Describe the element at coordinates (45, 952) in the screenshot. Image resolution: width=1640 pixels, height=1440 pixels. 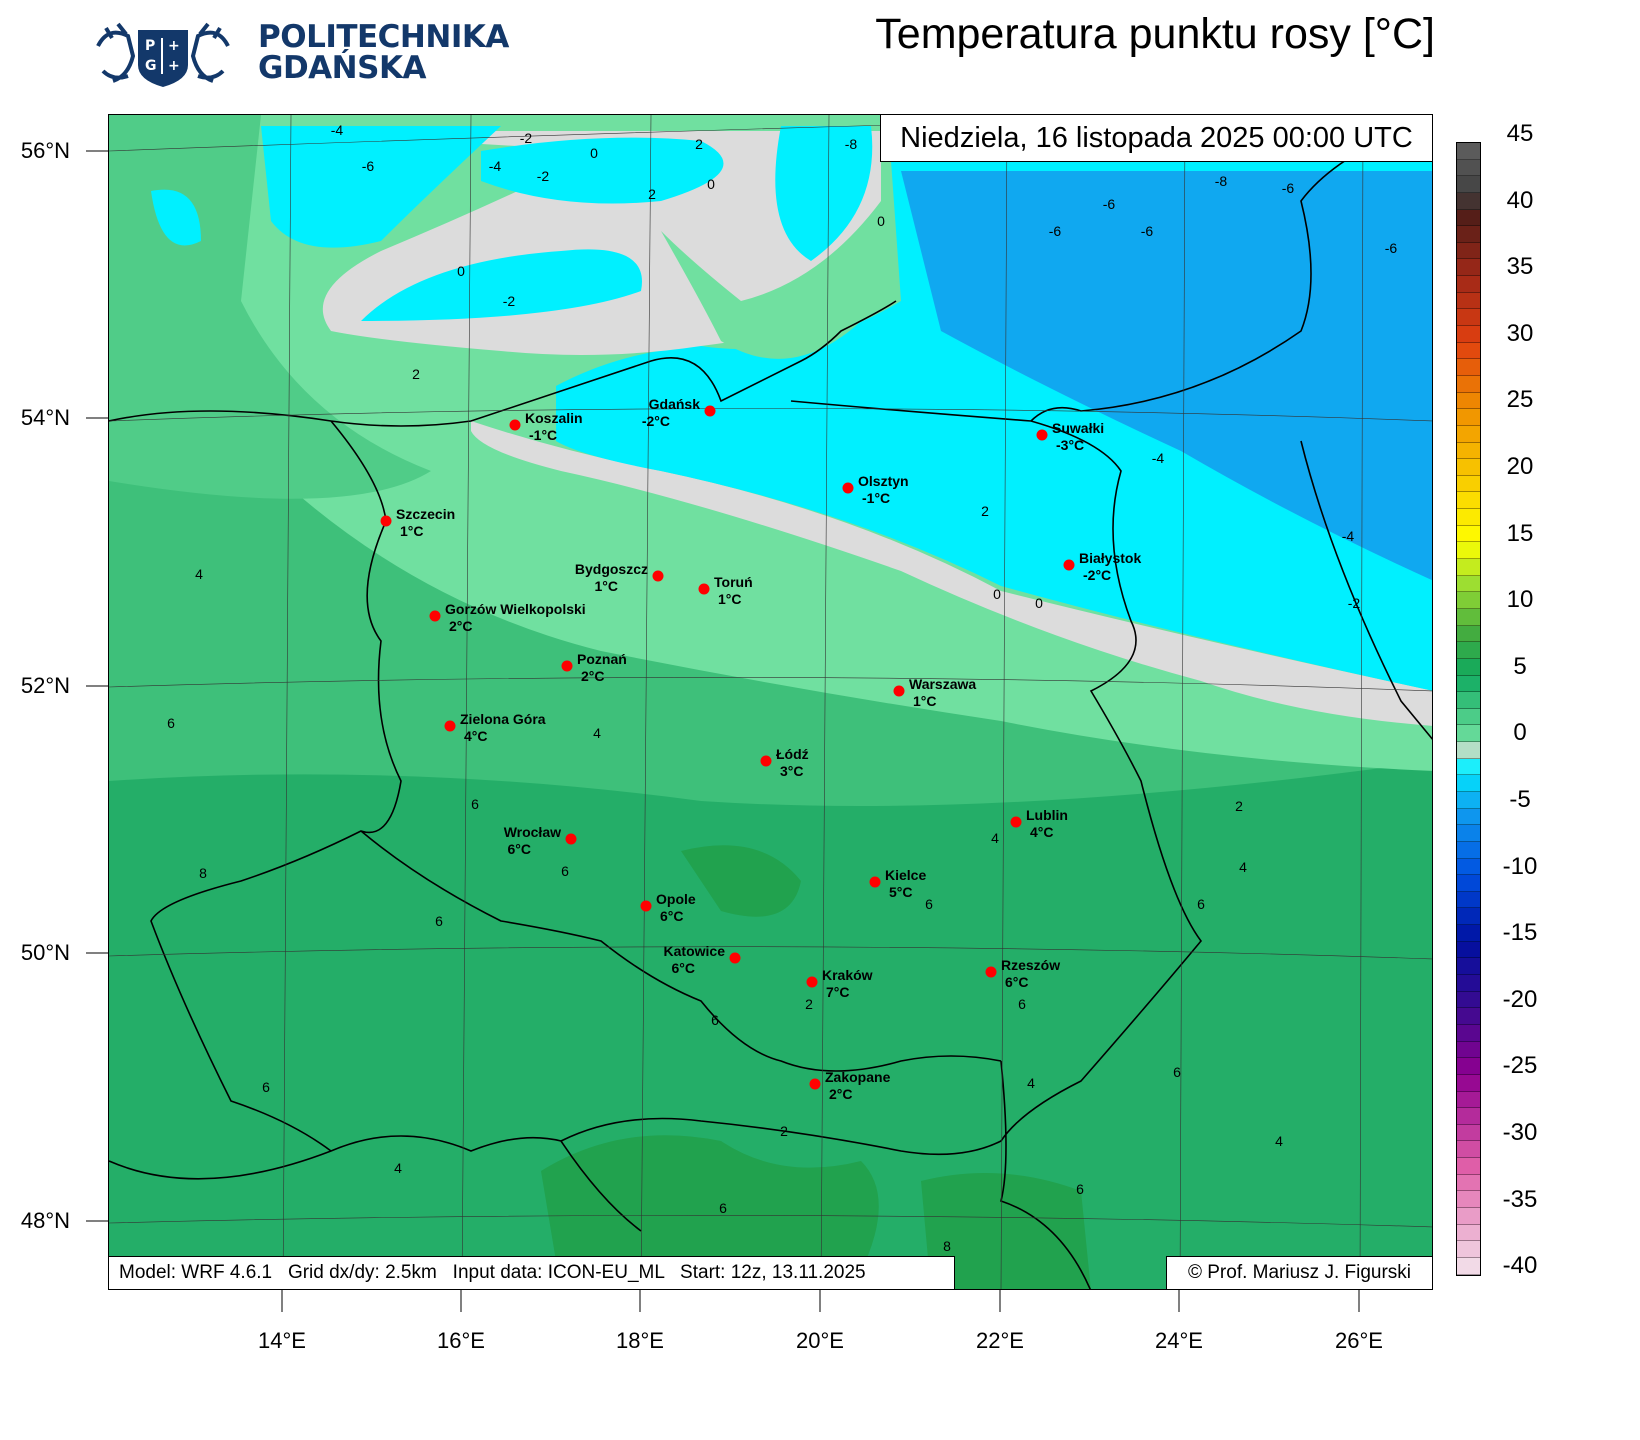
I see `lat-label: 50°N` at that location.